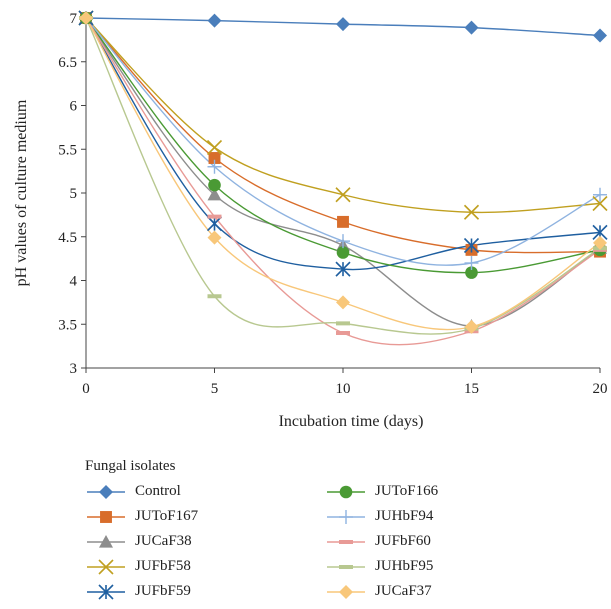  I want to click on legend-item: JUHbF94, so click(445, 516).